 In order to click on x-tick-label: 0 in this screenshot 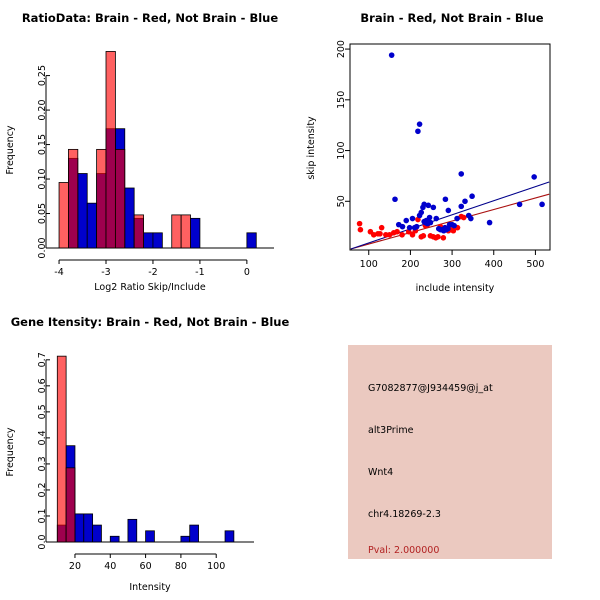, I will do `click(247, 272)`.